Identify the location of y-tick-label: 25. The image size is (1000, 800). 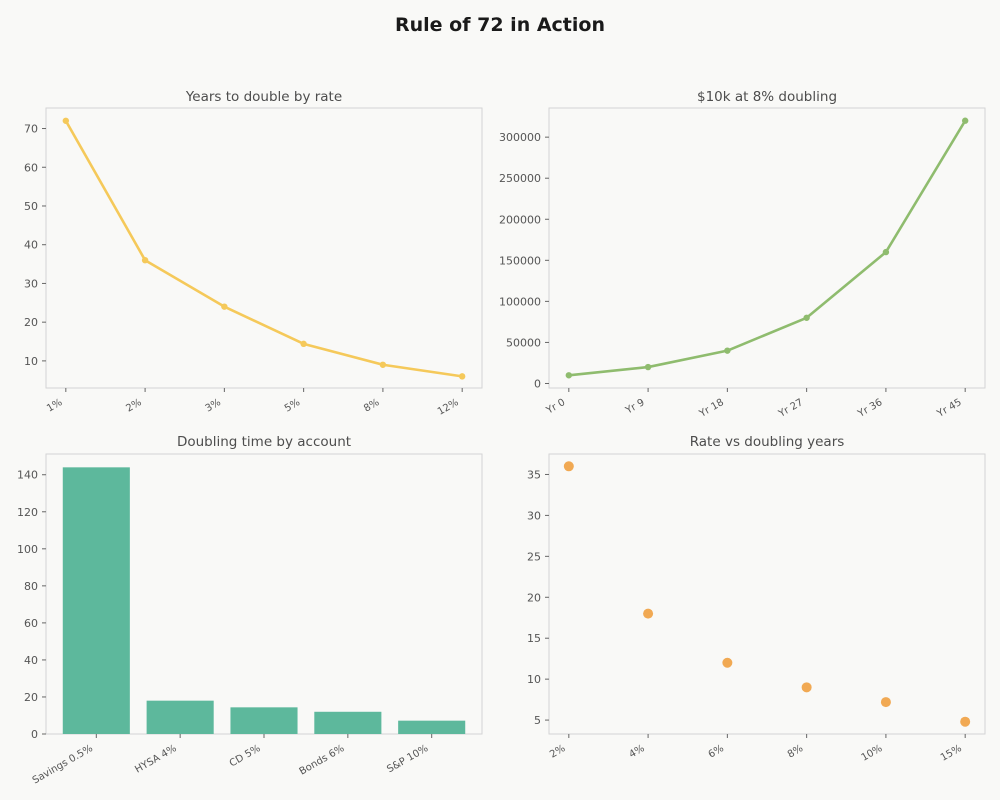
(534, 556).